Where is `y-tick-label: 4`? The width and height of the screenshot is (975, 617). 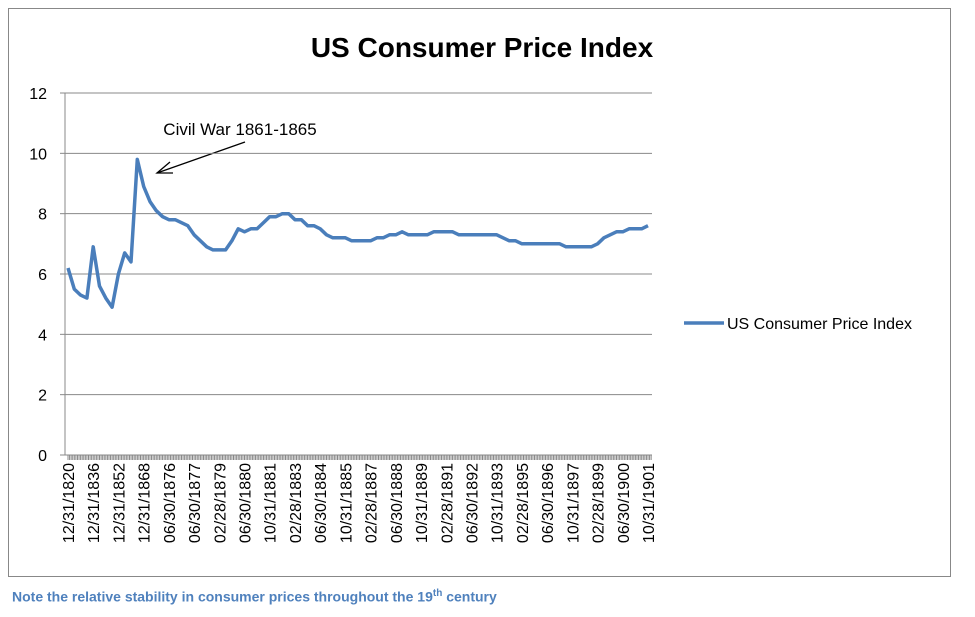 y-tick-label: 4 is located at coordinates (42, 335).